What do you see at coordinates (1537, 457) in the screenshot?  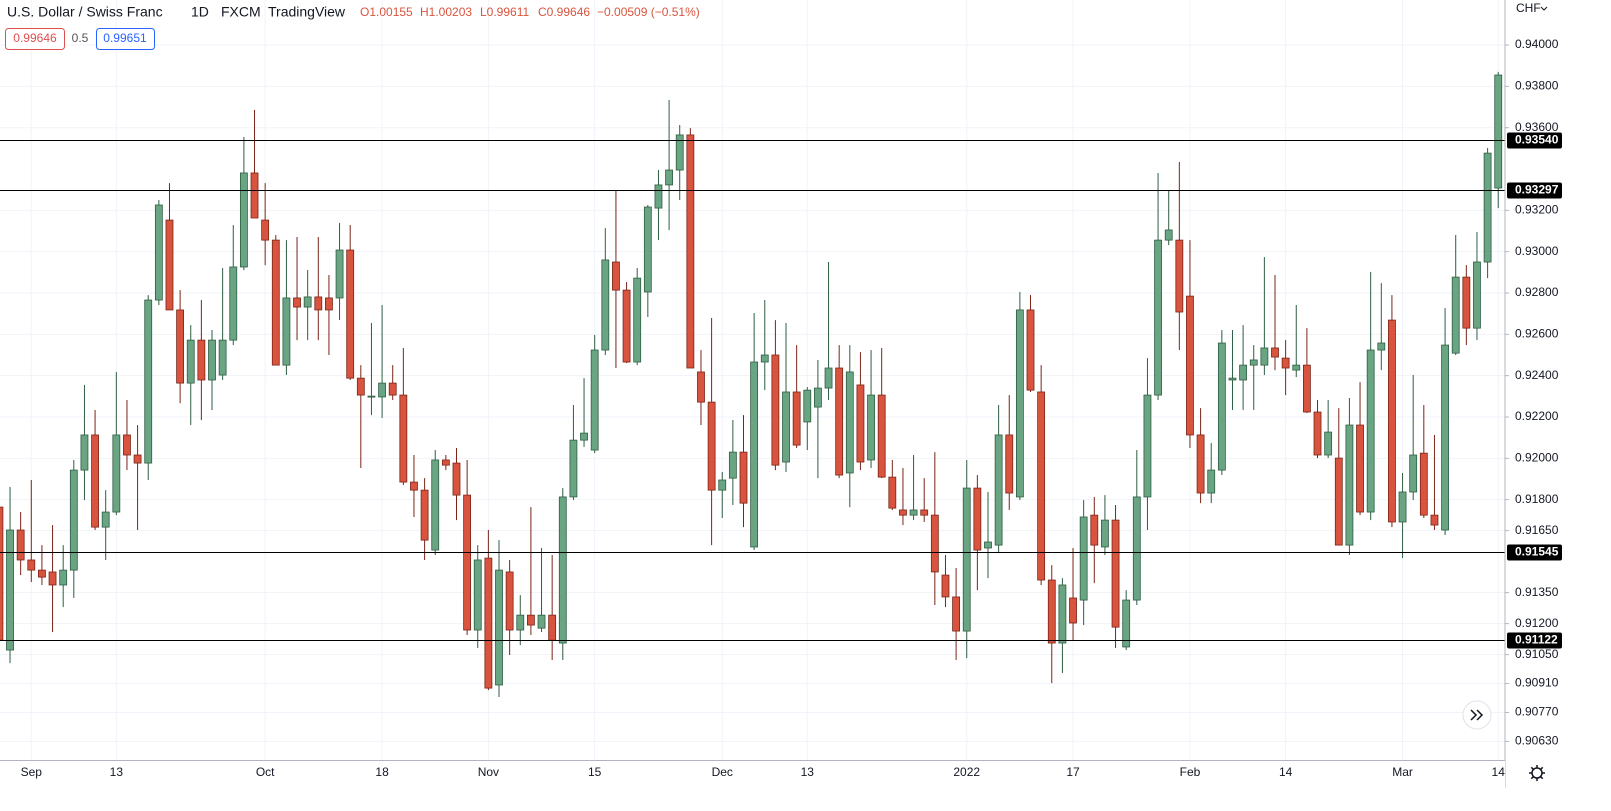 I see `y-tick-label: 0.92000` at bounding box center [1537, 457].